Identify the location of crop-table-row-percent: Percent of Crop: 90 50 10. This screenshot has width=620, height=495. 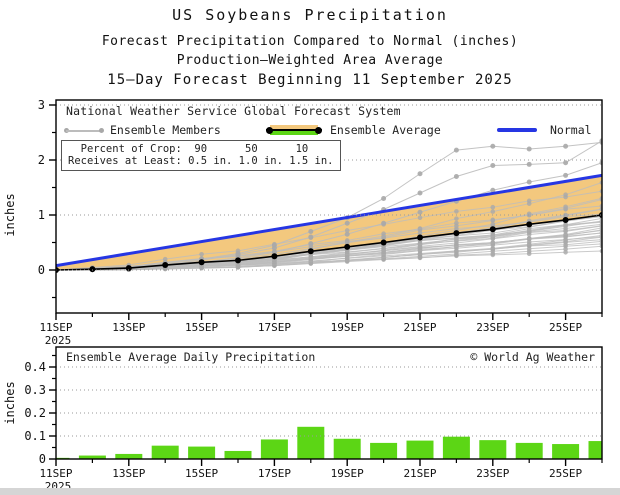
(188, 149).